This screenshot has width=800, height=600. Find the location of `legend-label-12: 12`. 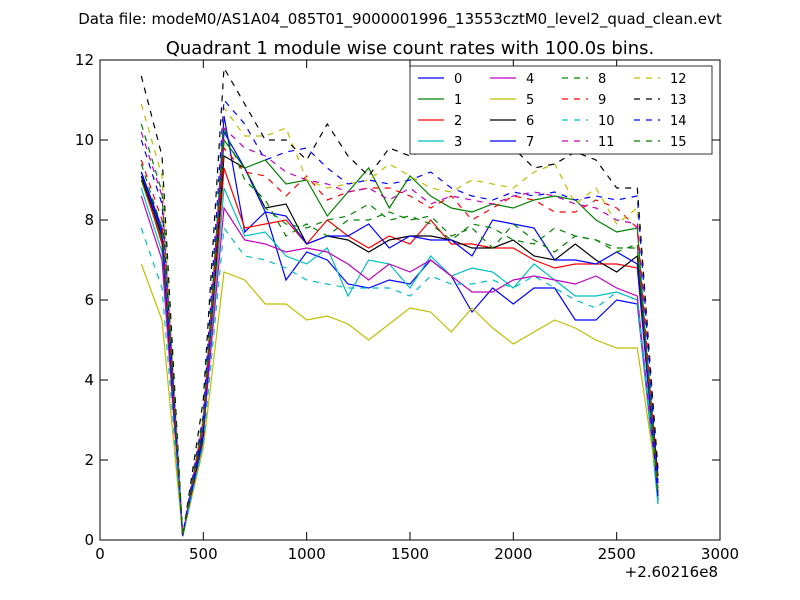

legend-label-12: 12 is located at coordinates (678, 79).